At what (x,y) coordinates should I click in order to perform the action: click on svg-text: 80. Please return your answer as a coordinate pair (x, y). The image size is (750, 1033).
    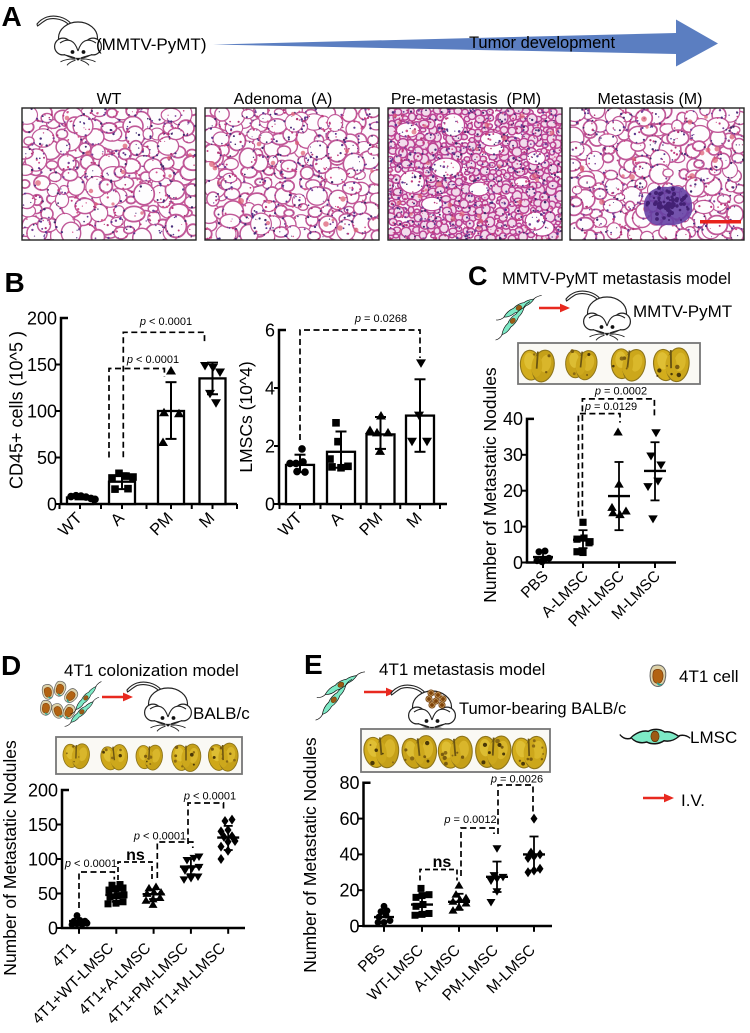
    Looking at the image, I should click on (349, 783).